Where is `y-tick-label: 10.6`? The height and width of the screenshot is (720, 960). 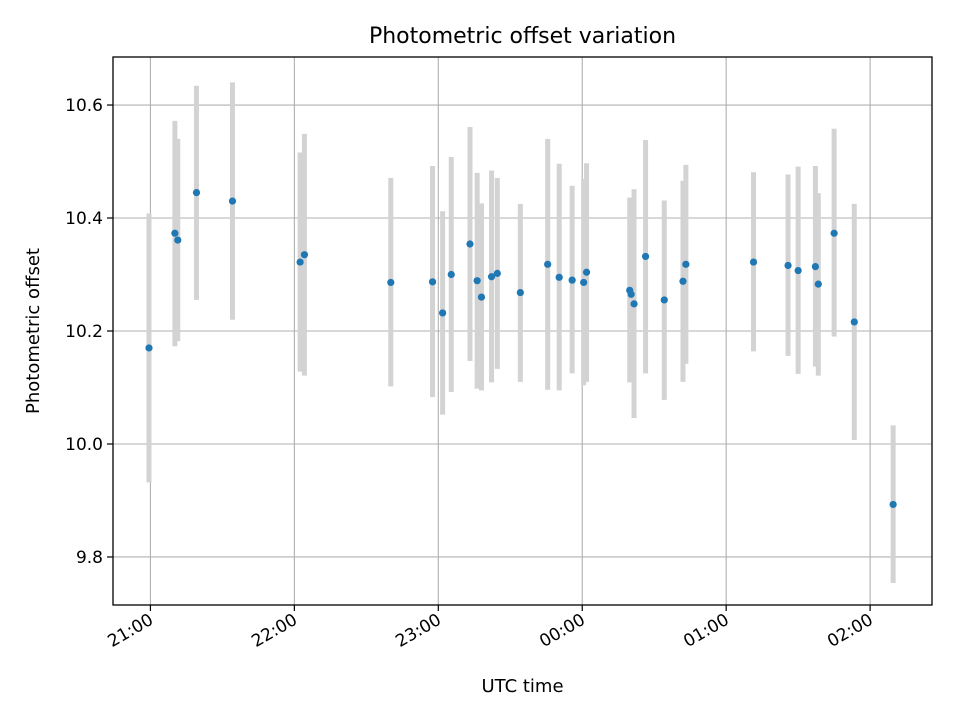 y-tick-label: 10.6 is located at coordinates (84, 106).